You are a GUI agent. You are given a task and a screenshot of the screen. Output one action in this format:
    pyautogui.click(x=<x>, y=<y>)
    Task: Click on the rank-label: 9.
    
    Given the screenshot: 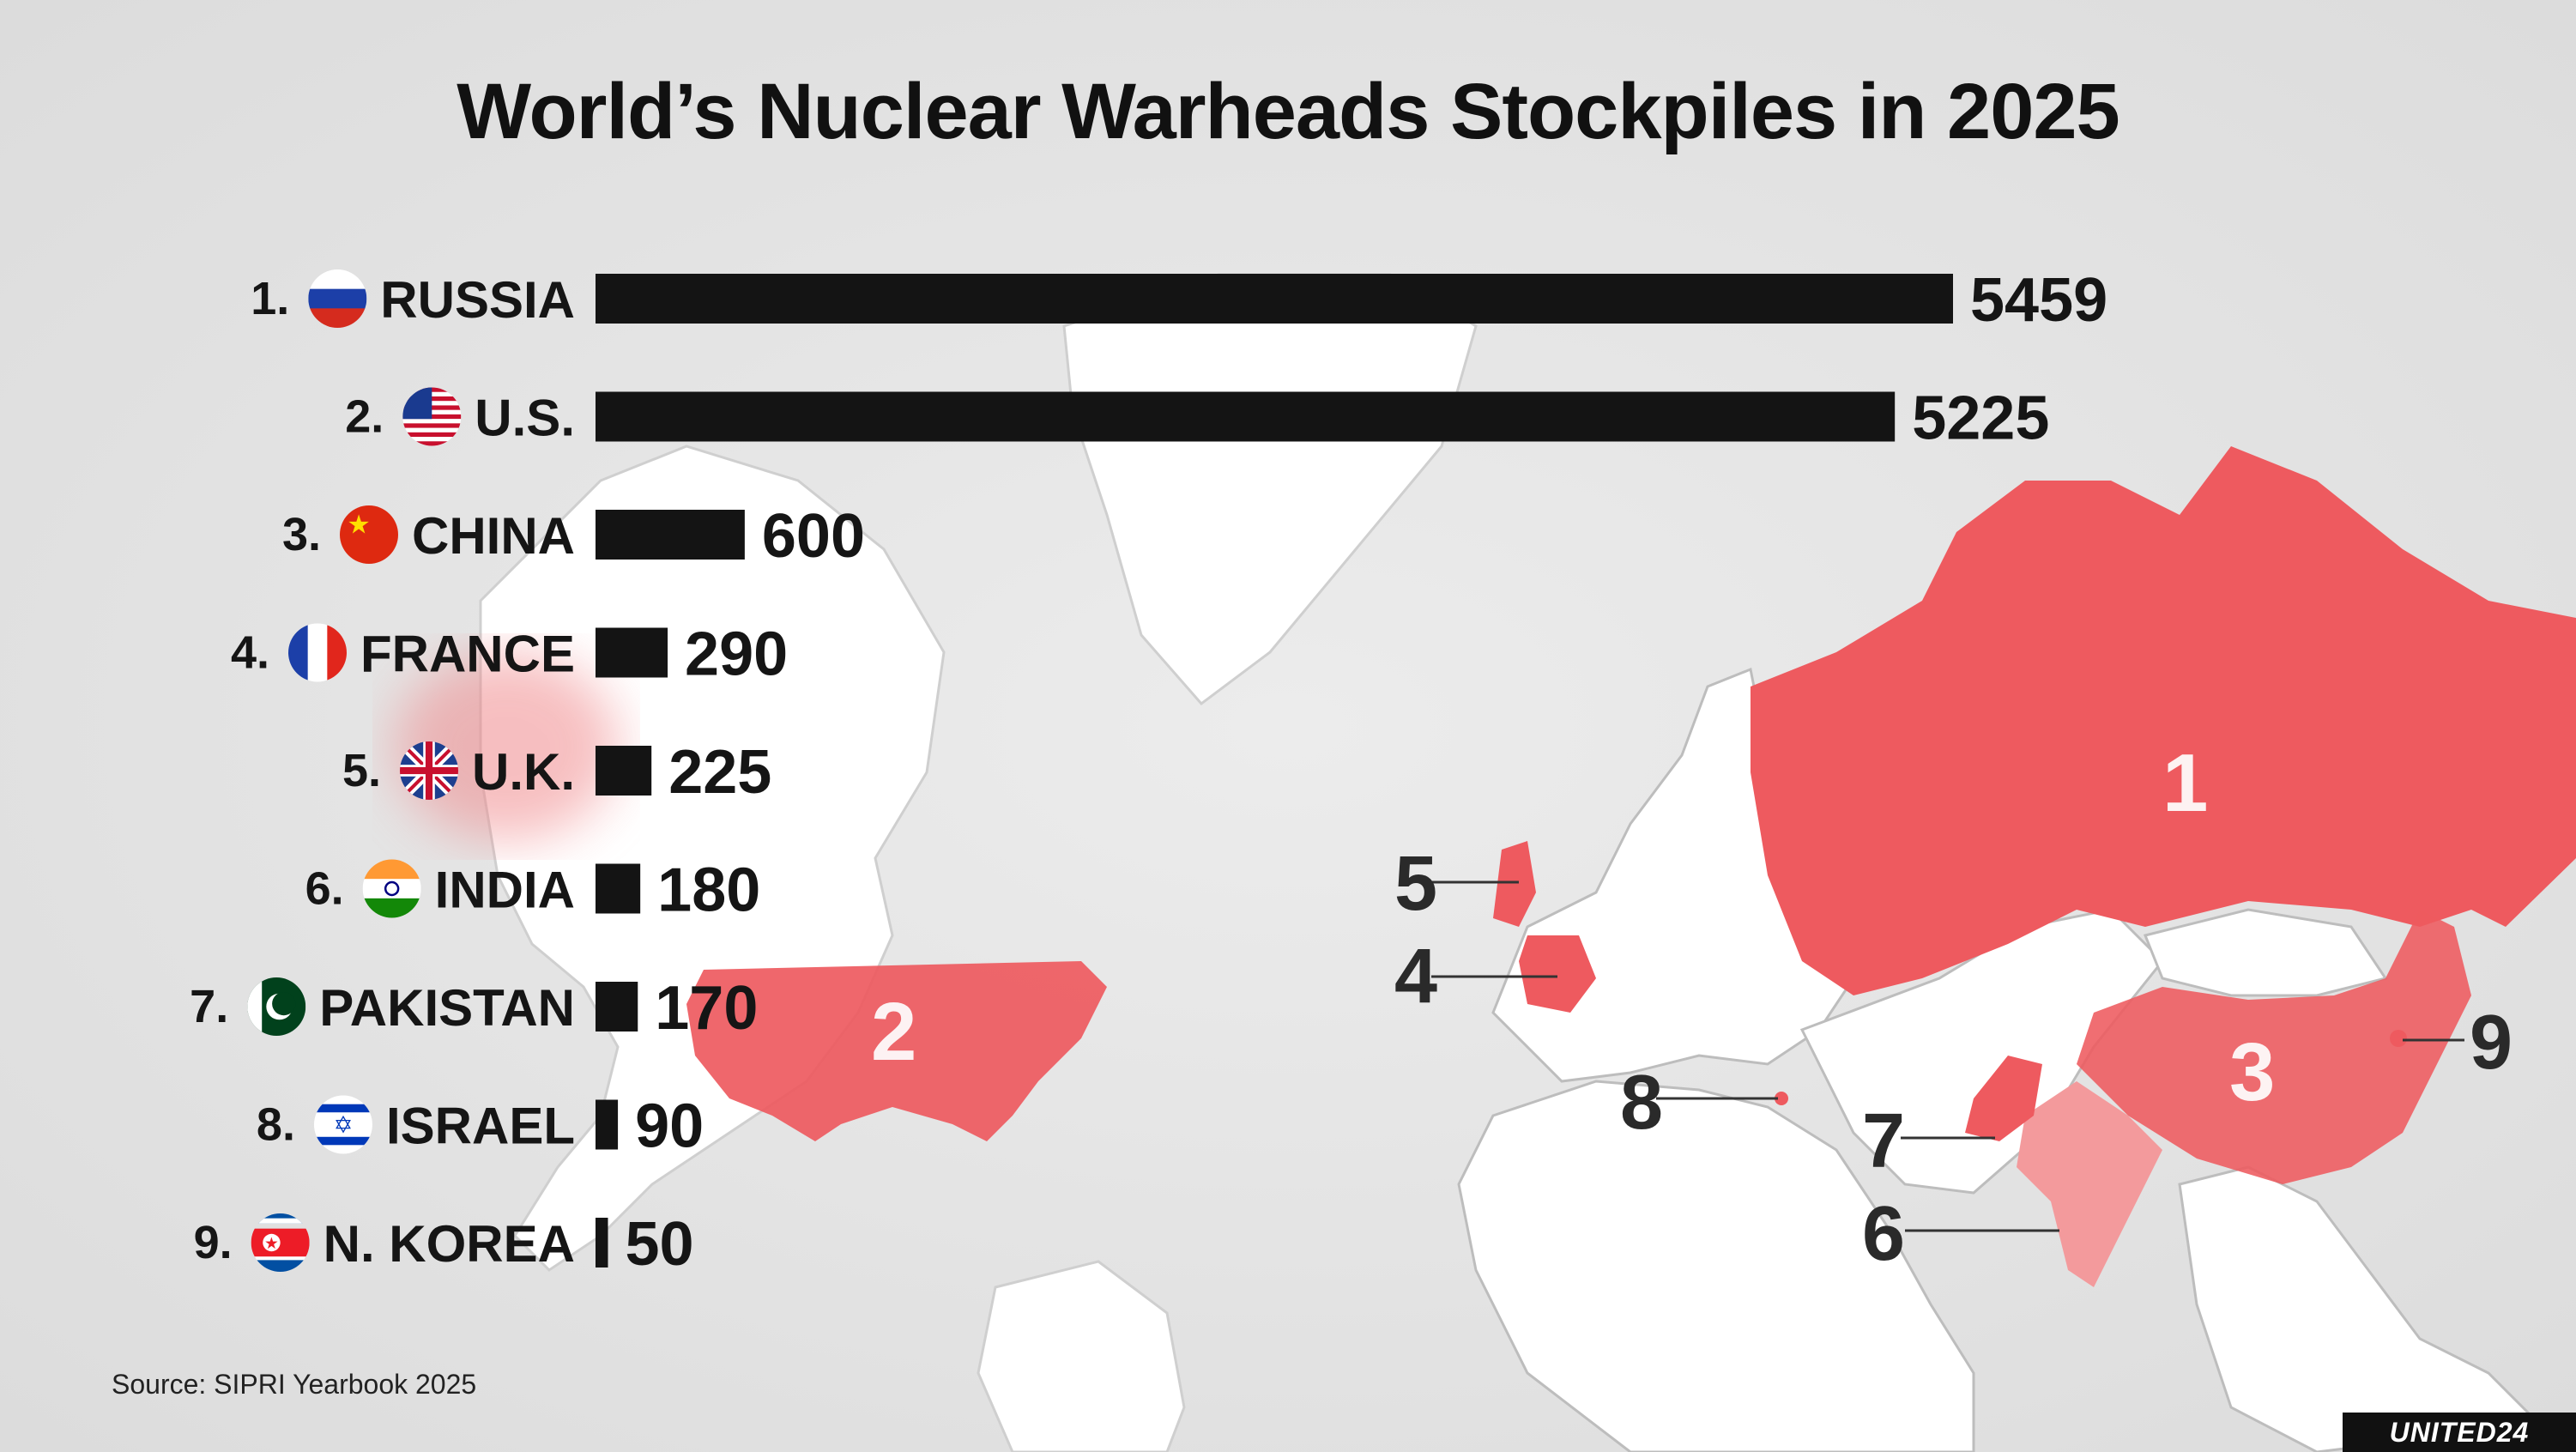 What is the action you would take?
    pyautogui.click(x=213, y=1242)
    